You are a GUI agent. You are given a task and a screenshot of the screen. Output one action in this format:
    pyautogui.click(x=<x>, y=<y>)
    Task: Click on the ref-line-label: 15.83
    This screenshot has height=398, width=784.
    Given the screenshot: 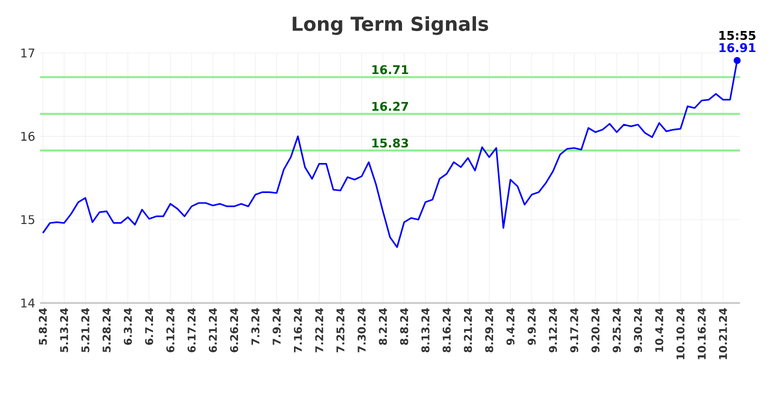 What is the action you would take?
    pyautogui.click(x=390, y=143)
    